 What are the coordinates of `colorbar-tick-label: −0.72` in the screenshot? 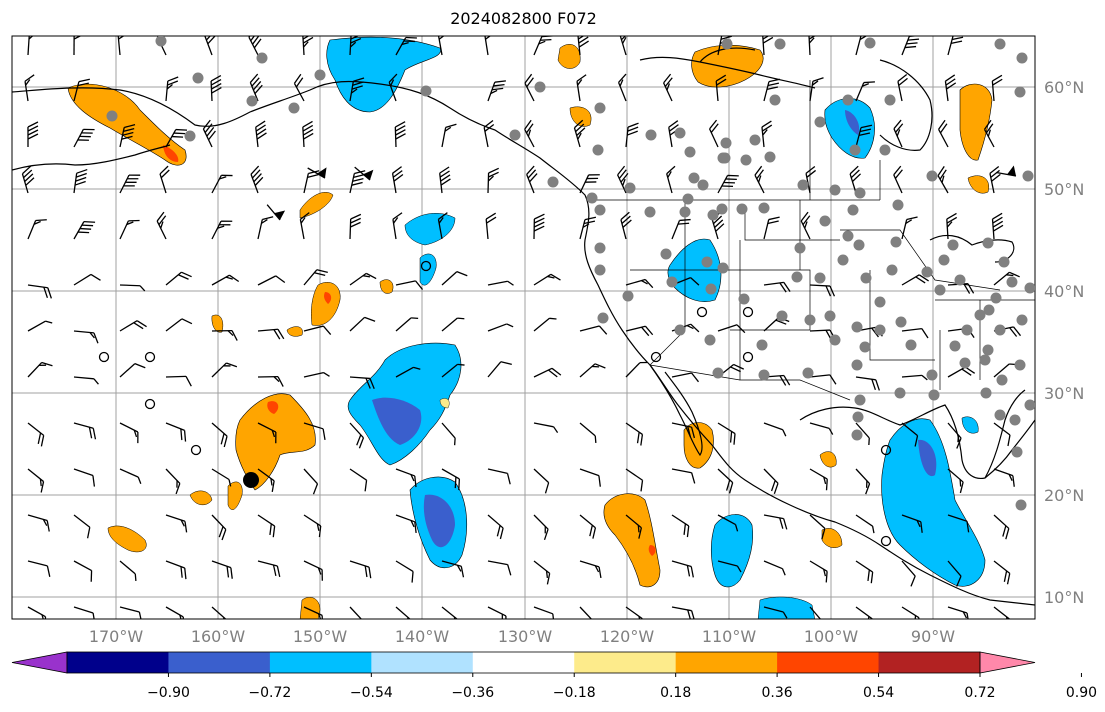 It's located at (269, 693).